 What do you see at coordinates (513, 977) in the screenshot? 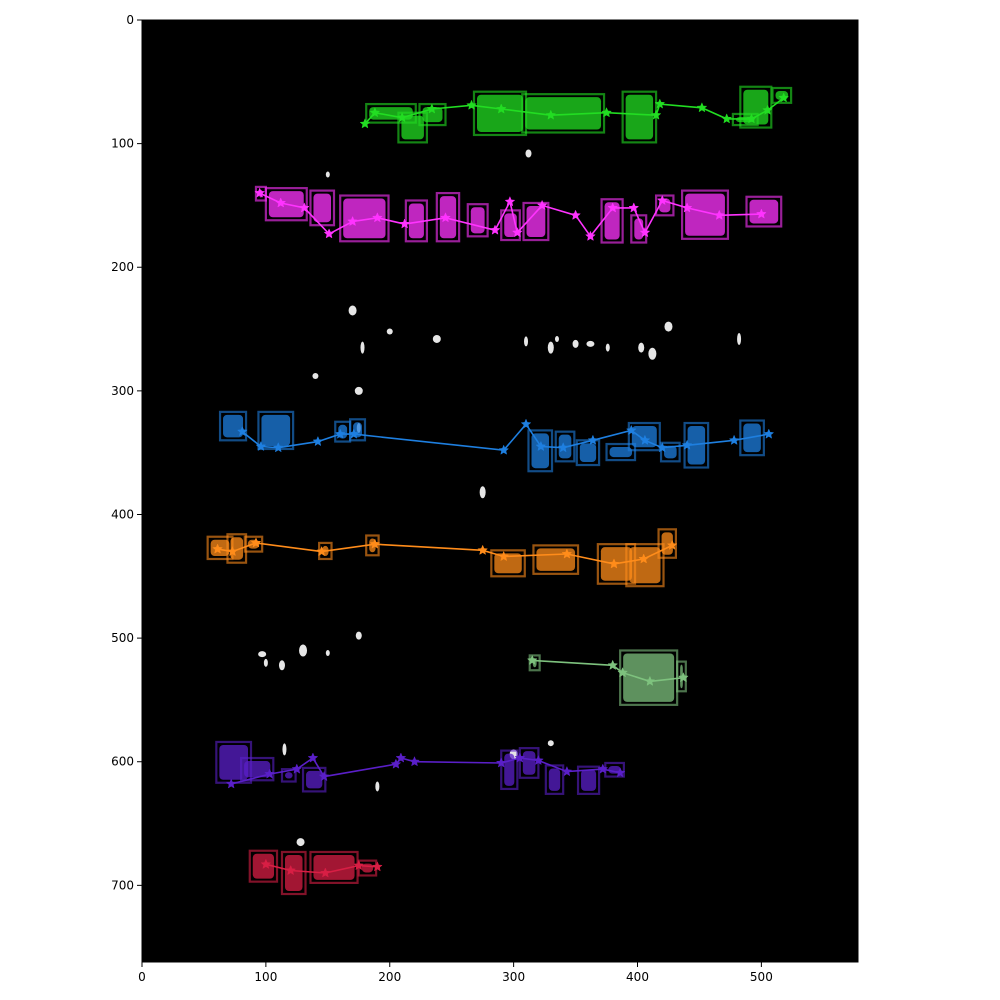
I see `x-tick-label: 300` at bounding box center [513, 977].